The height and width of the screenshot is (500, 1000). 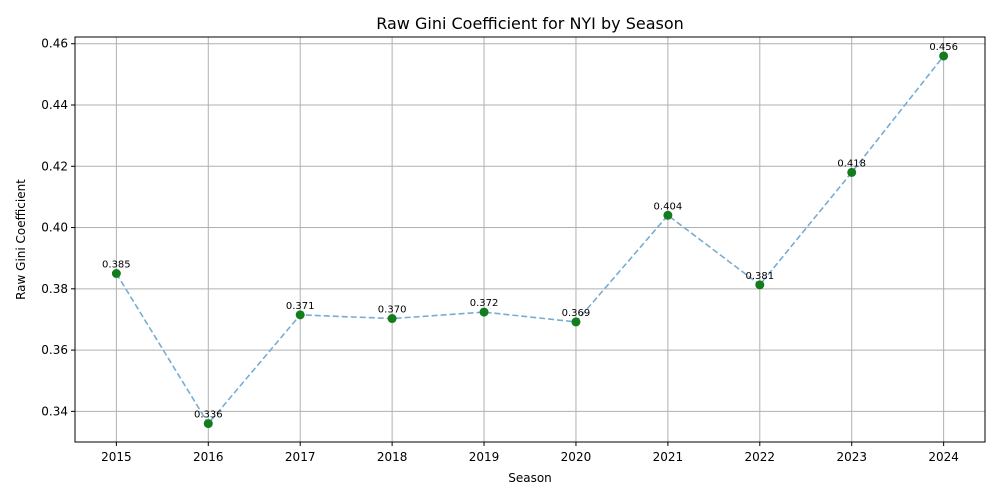 I want to click on y-tick-label: 0.40, so click(x=54, y=228).